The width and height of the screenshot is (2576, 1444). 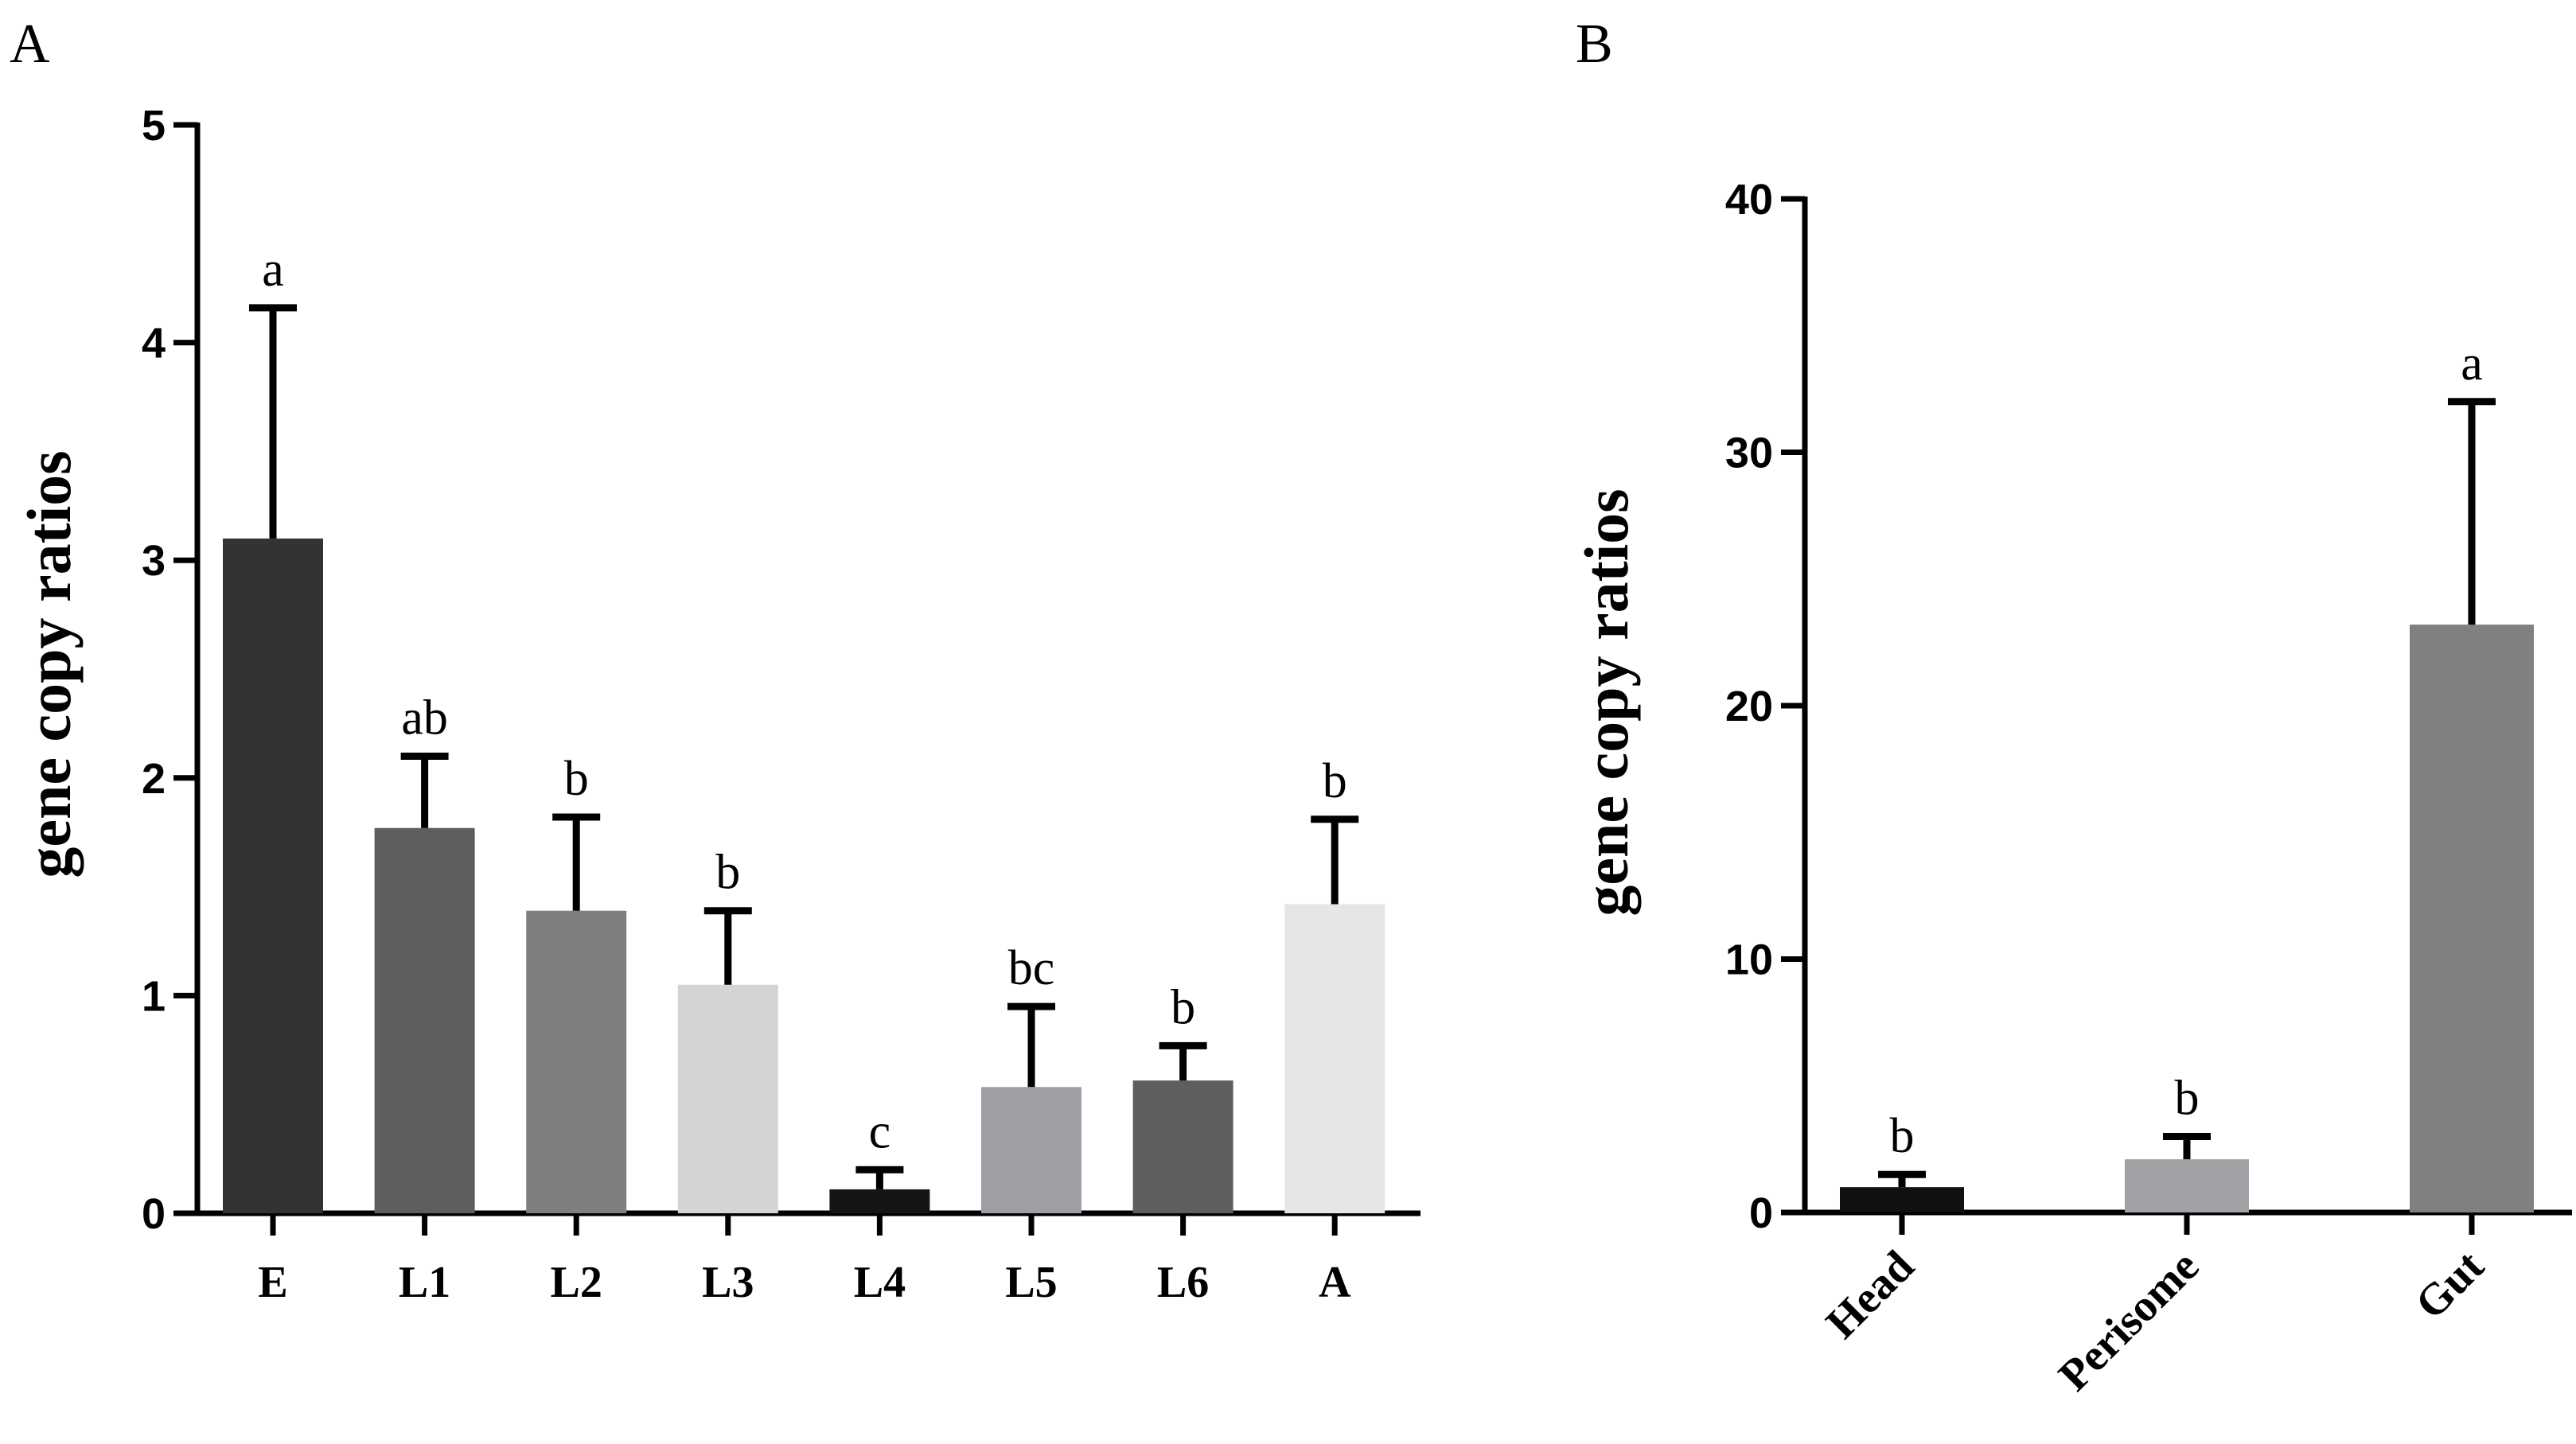 What do you see at coordinates (2472, 364) in the screenshot?
I see `panel-b-significance-label: a` at bounding box center [2472, 364].